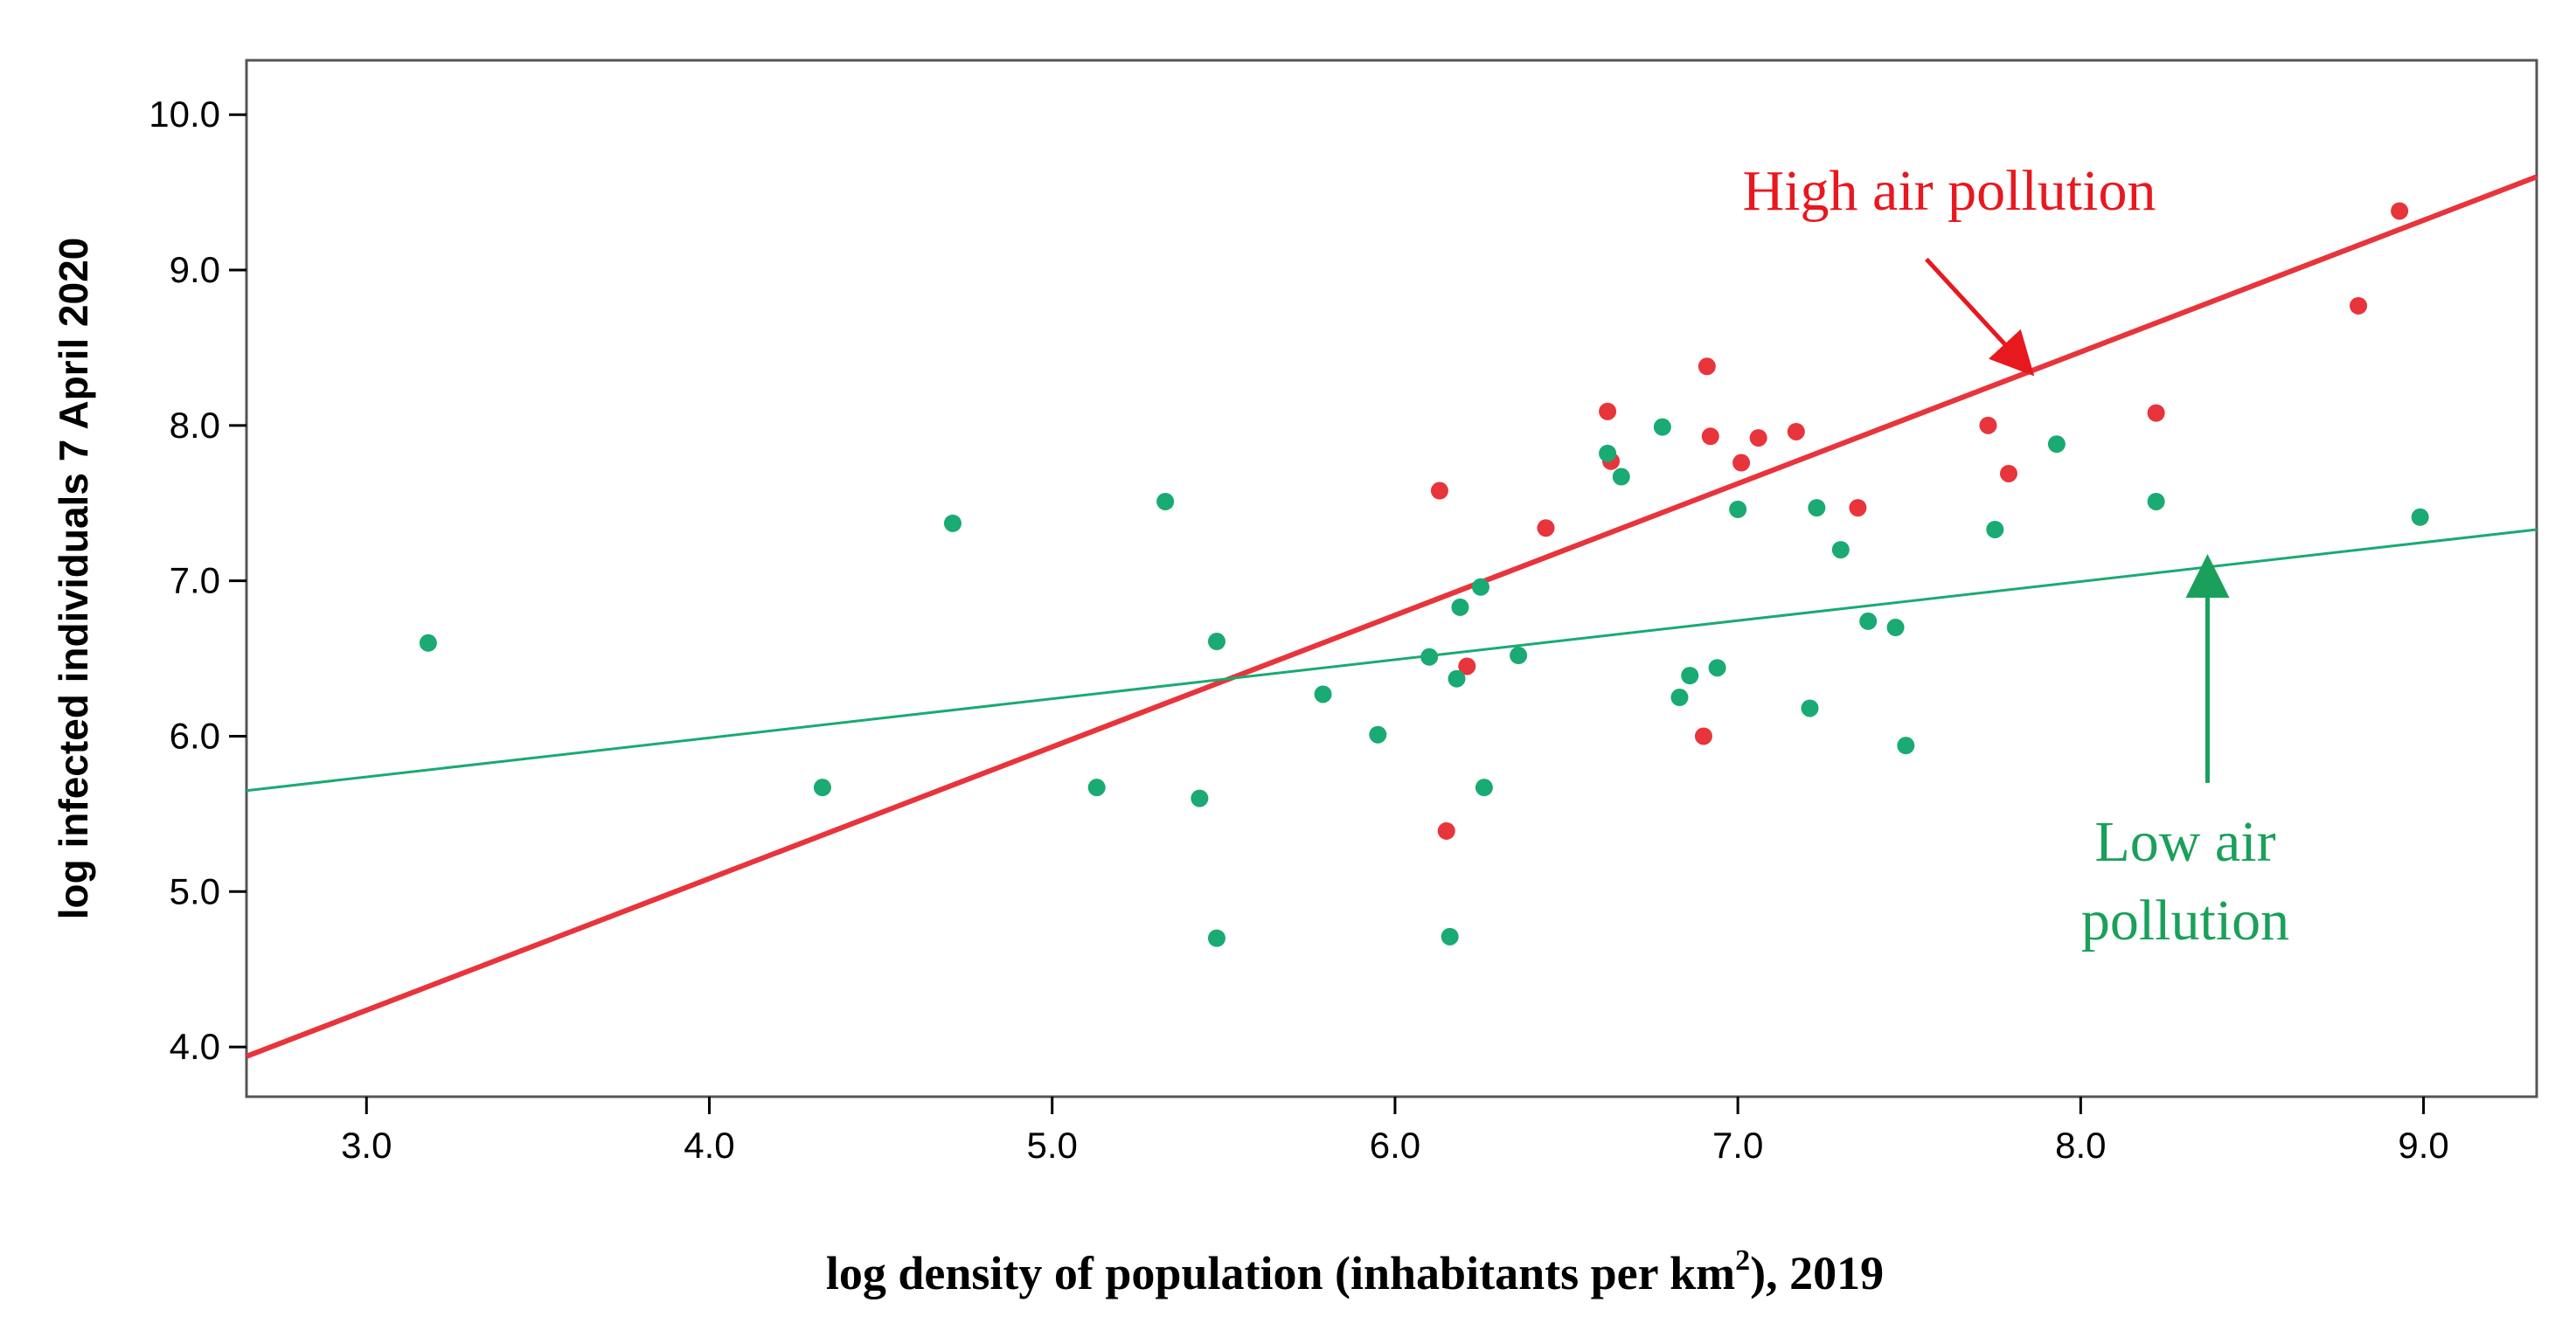  I want to click on y-axis-title: log infected individuals 7 April 2020, so click(73, 579).